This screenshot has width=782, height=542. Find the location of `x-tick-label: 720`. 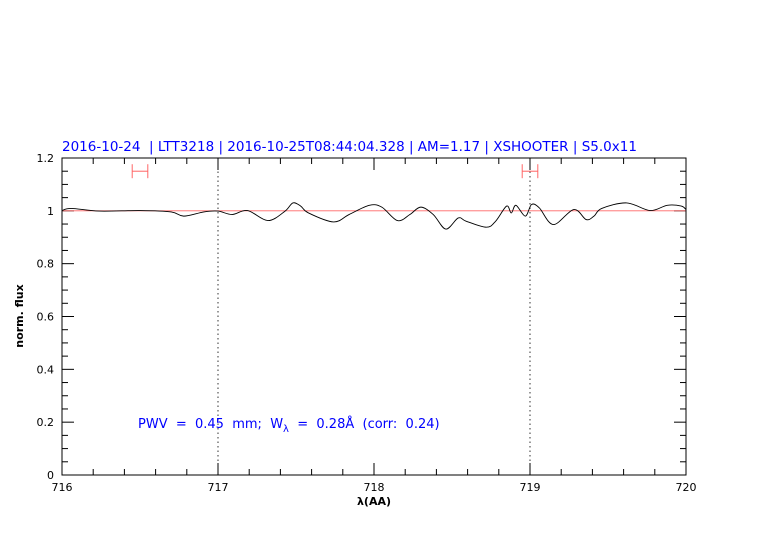

x-tick-label: 720 is located at coordinates (686, 487).